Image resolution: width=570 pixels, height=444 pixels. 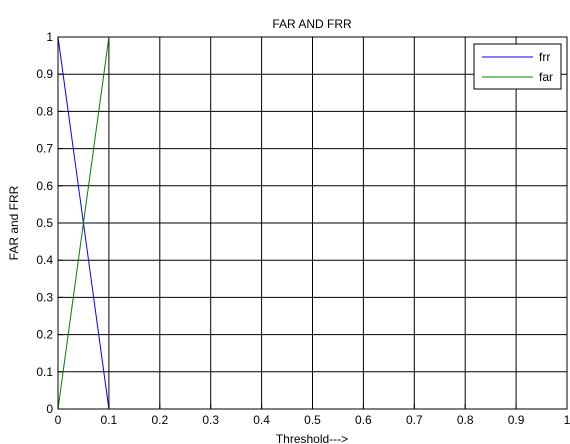 I want to click on x-tick-label: 0.1, so click(x=109, y=420).